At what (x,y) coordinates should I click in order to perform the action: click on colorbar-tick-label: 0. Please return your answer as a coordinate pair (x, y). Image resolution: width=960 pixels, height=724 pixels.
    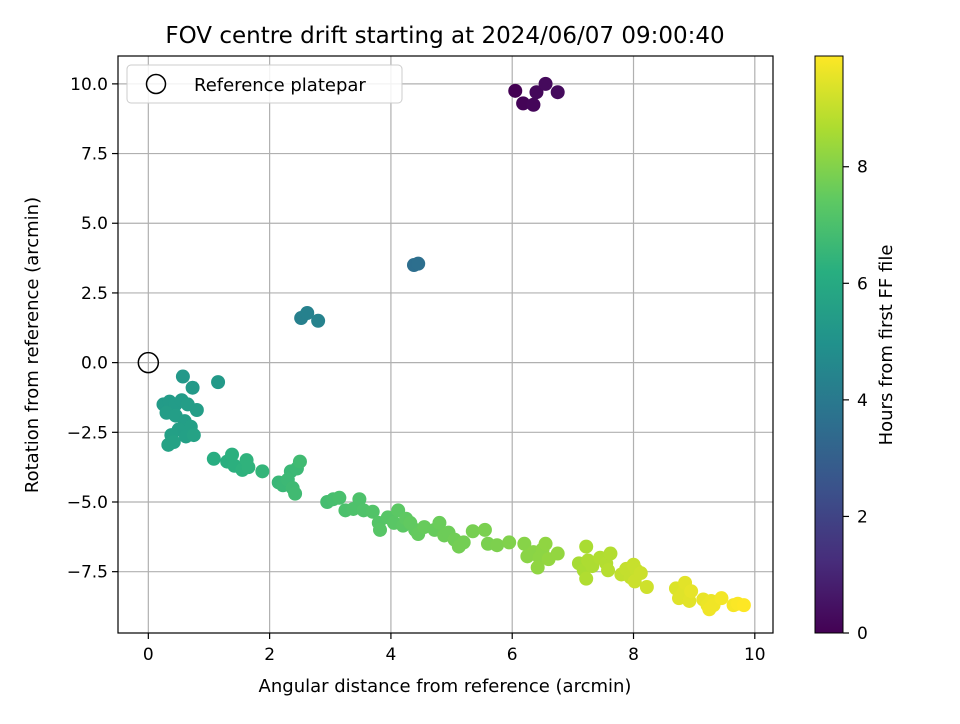
    Looking at the image, I should click on (862, 634).